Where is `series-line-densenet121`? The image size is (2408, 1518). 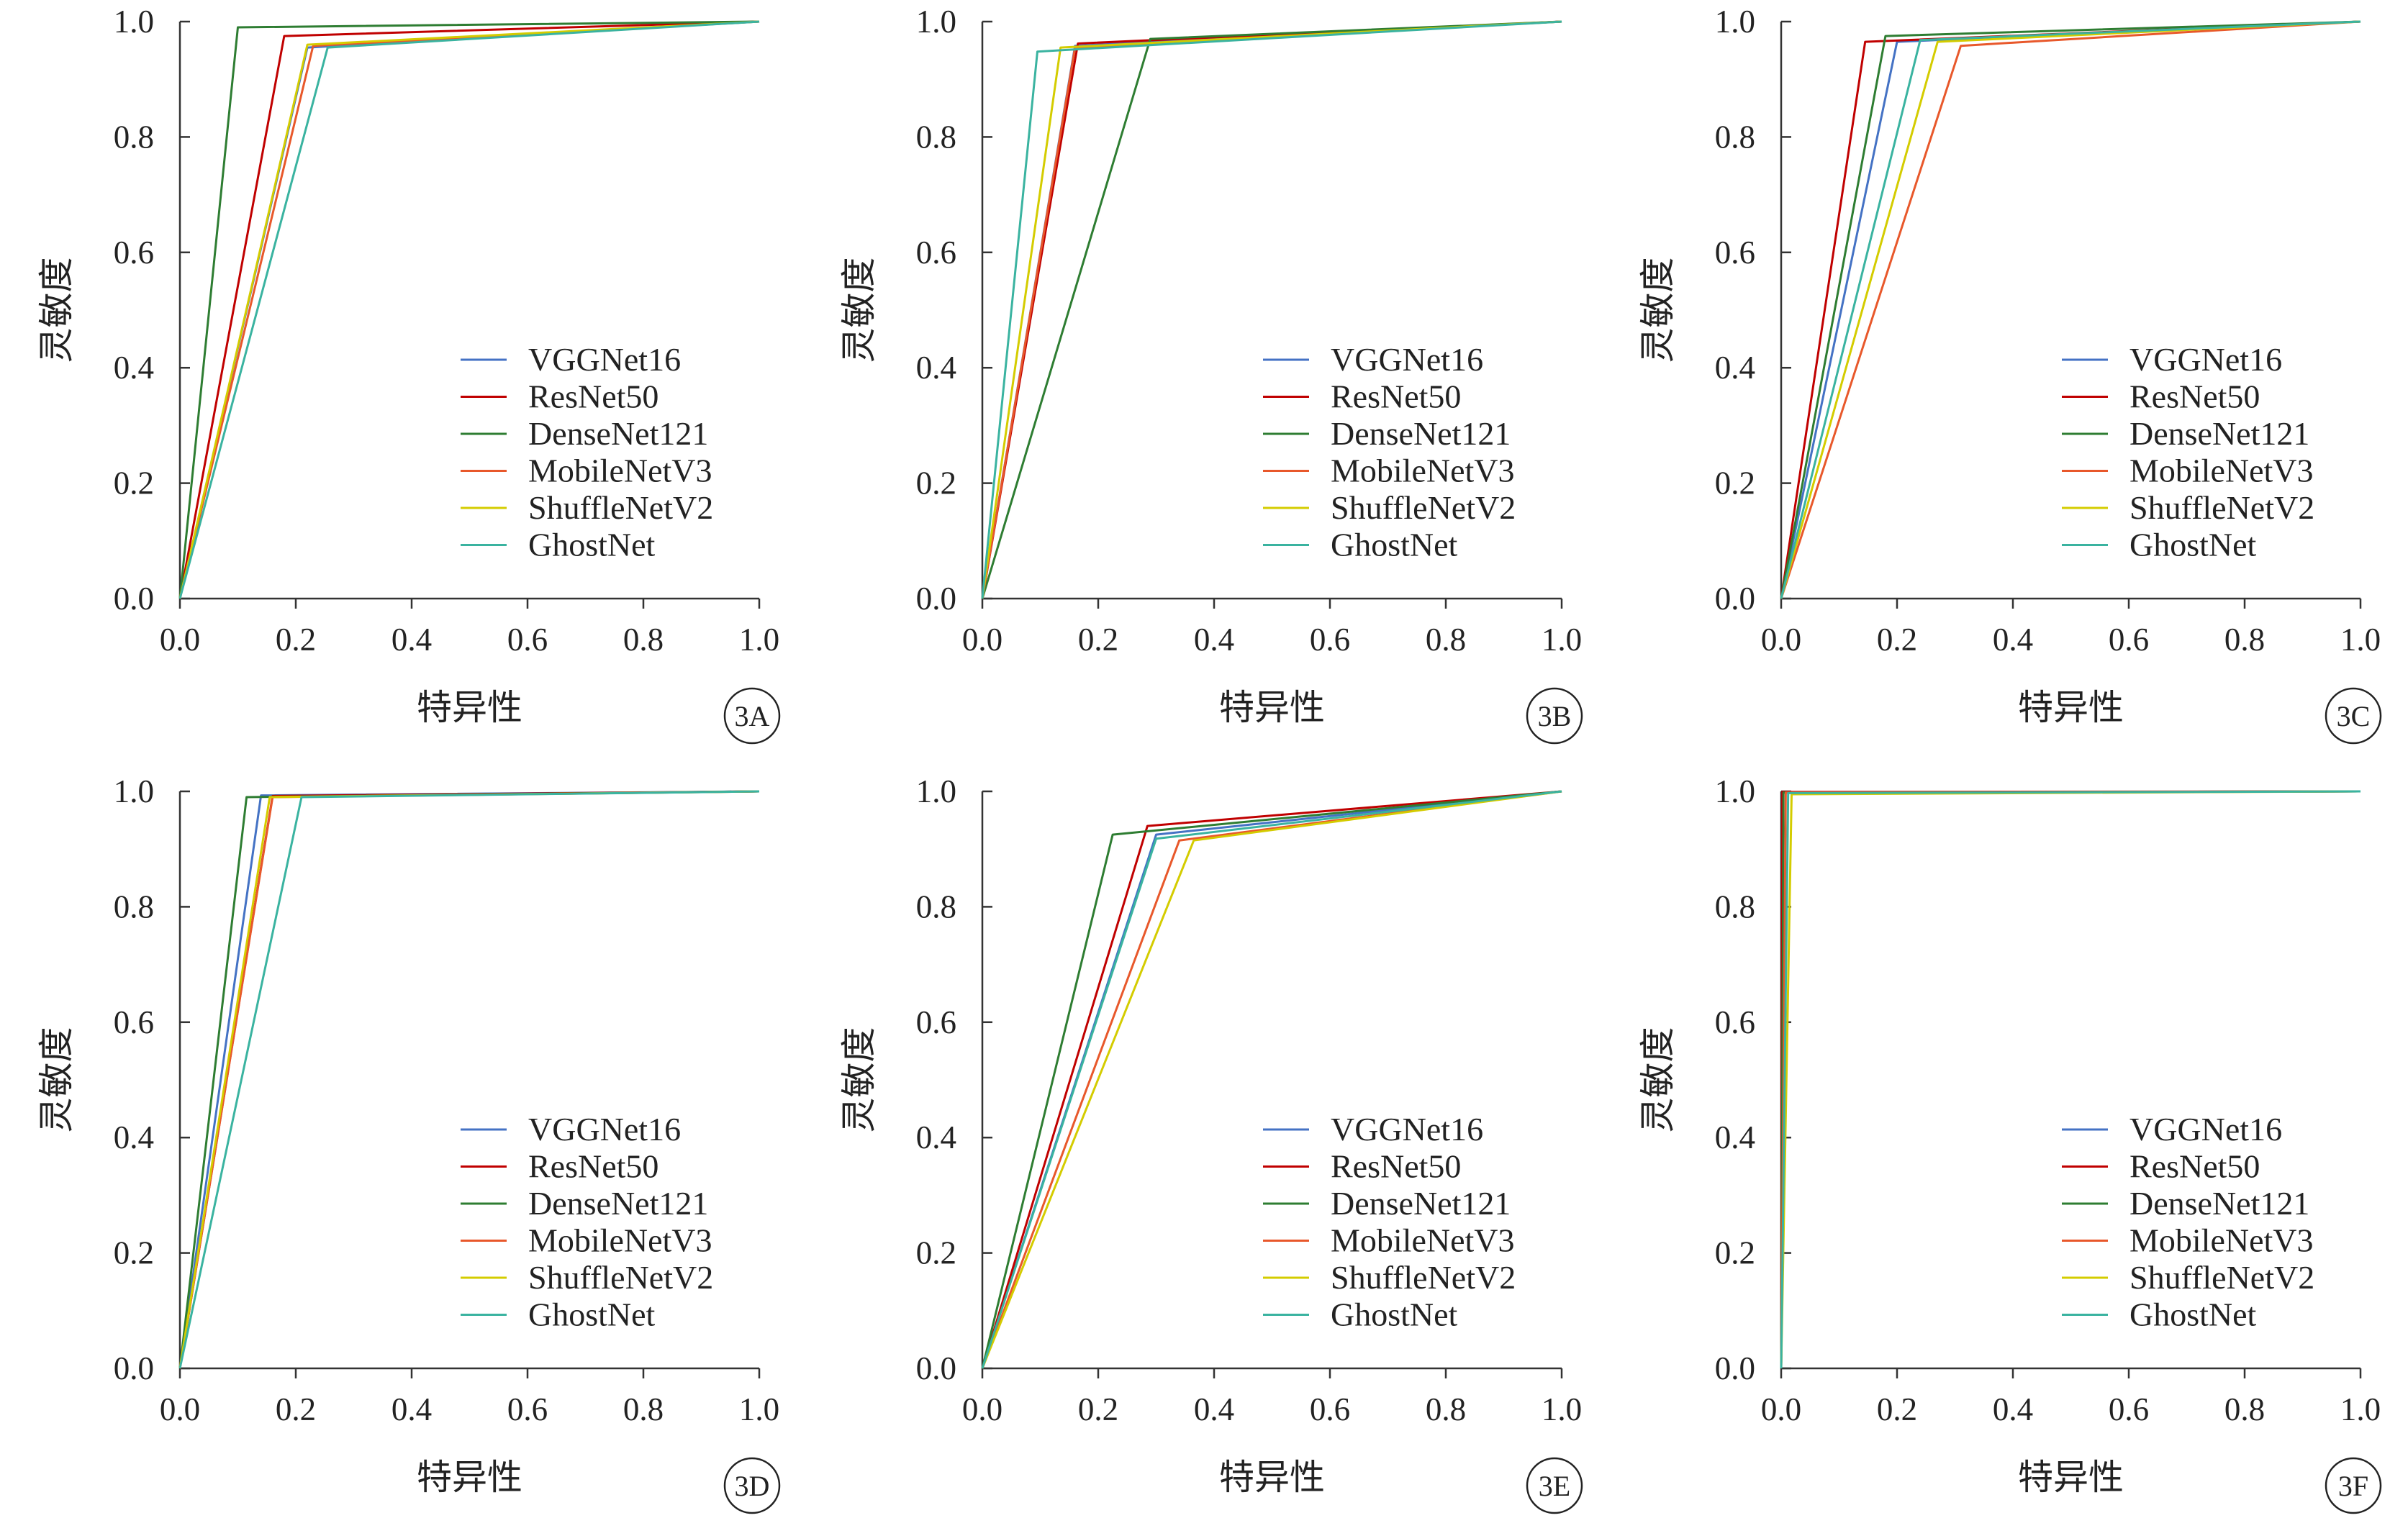 series-line-densenet121 is located at coordinates (2070, 309).